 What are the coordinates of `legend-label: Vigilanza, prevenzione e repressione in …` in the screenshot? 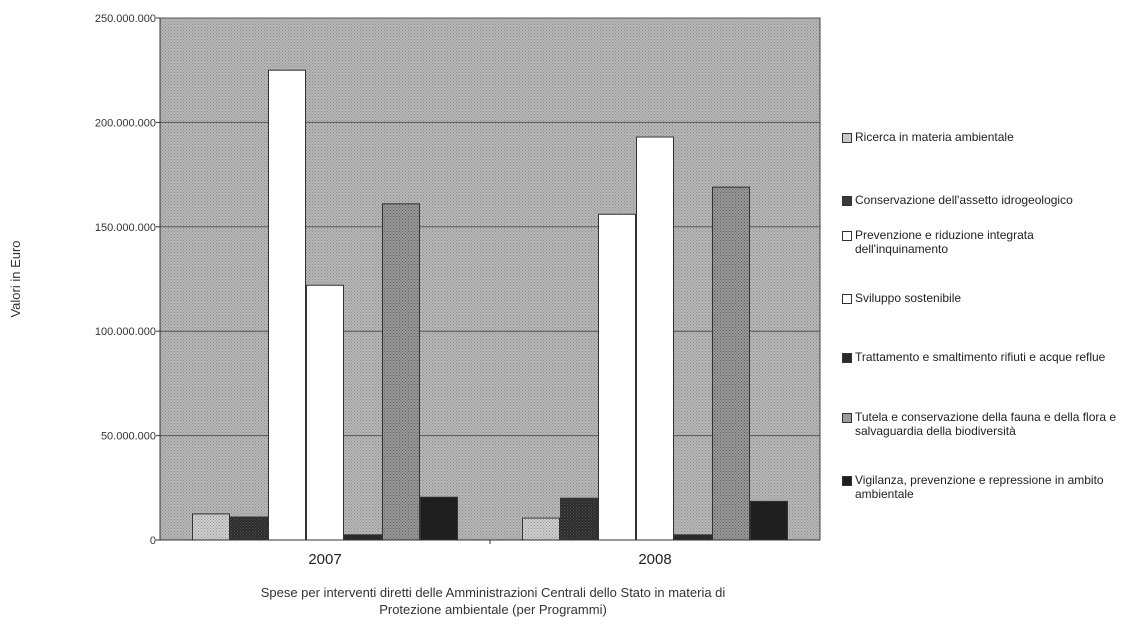 It's located at (979, 487).